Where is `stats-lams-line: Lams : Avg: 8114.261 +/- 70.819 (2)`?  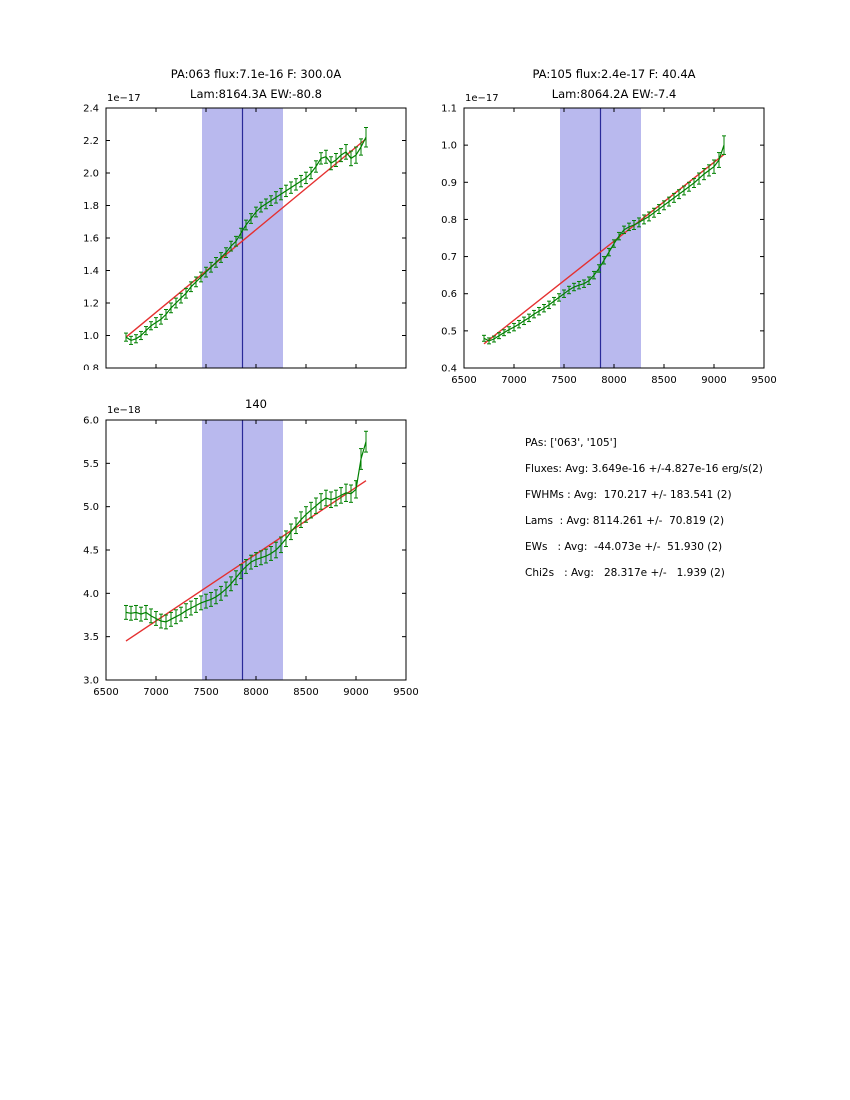
stats-lams-line: Lams : Avg: 8114.261 +/- 70.819 (2) is located at coordinates (625, 521).